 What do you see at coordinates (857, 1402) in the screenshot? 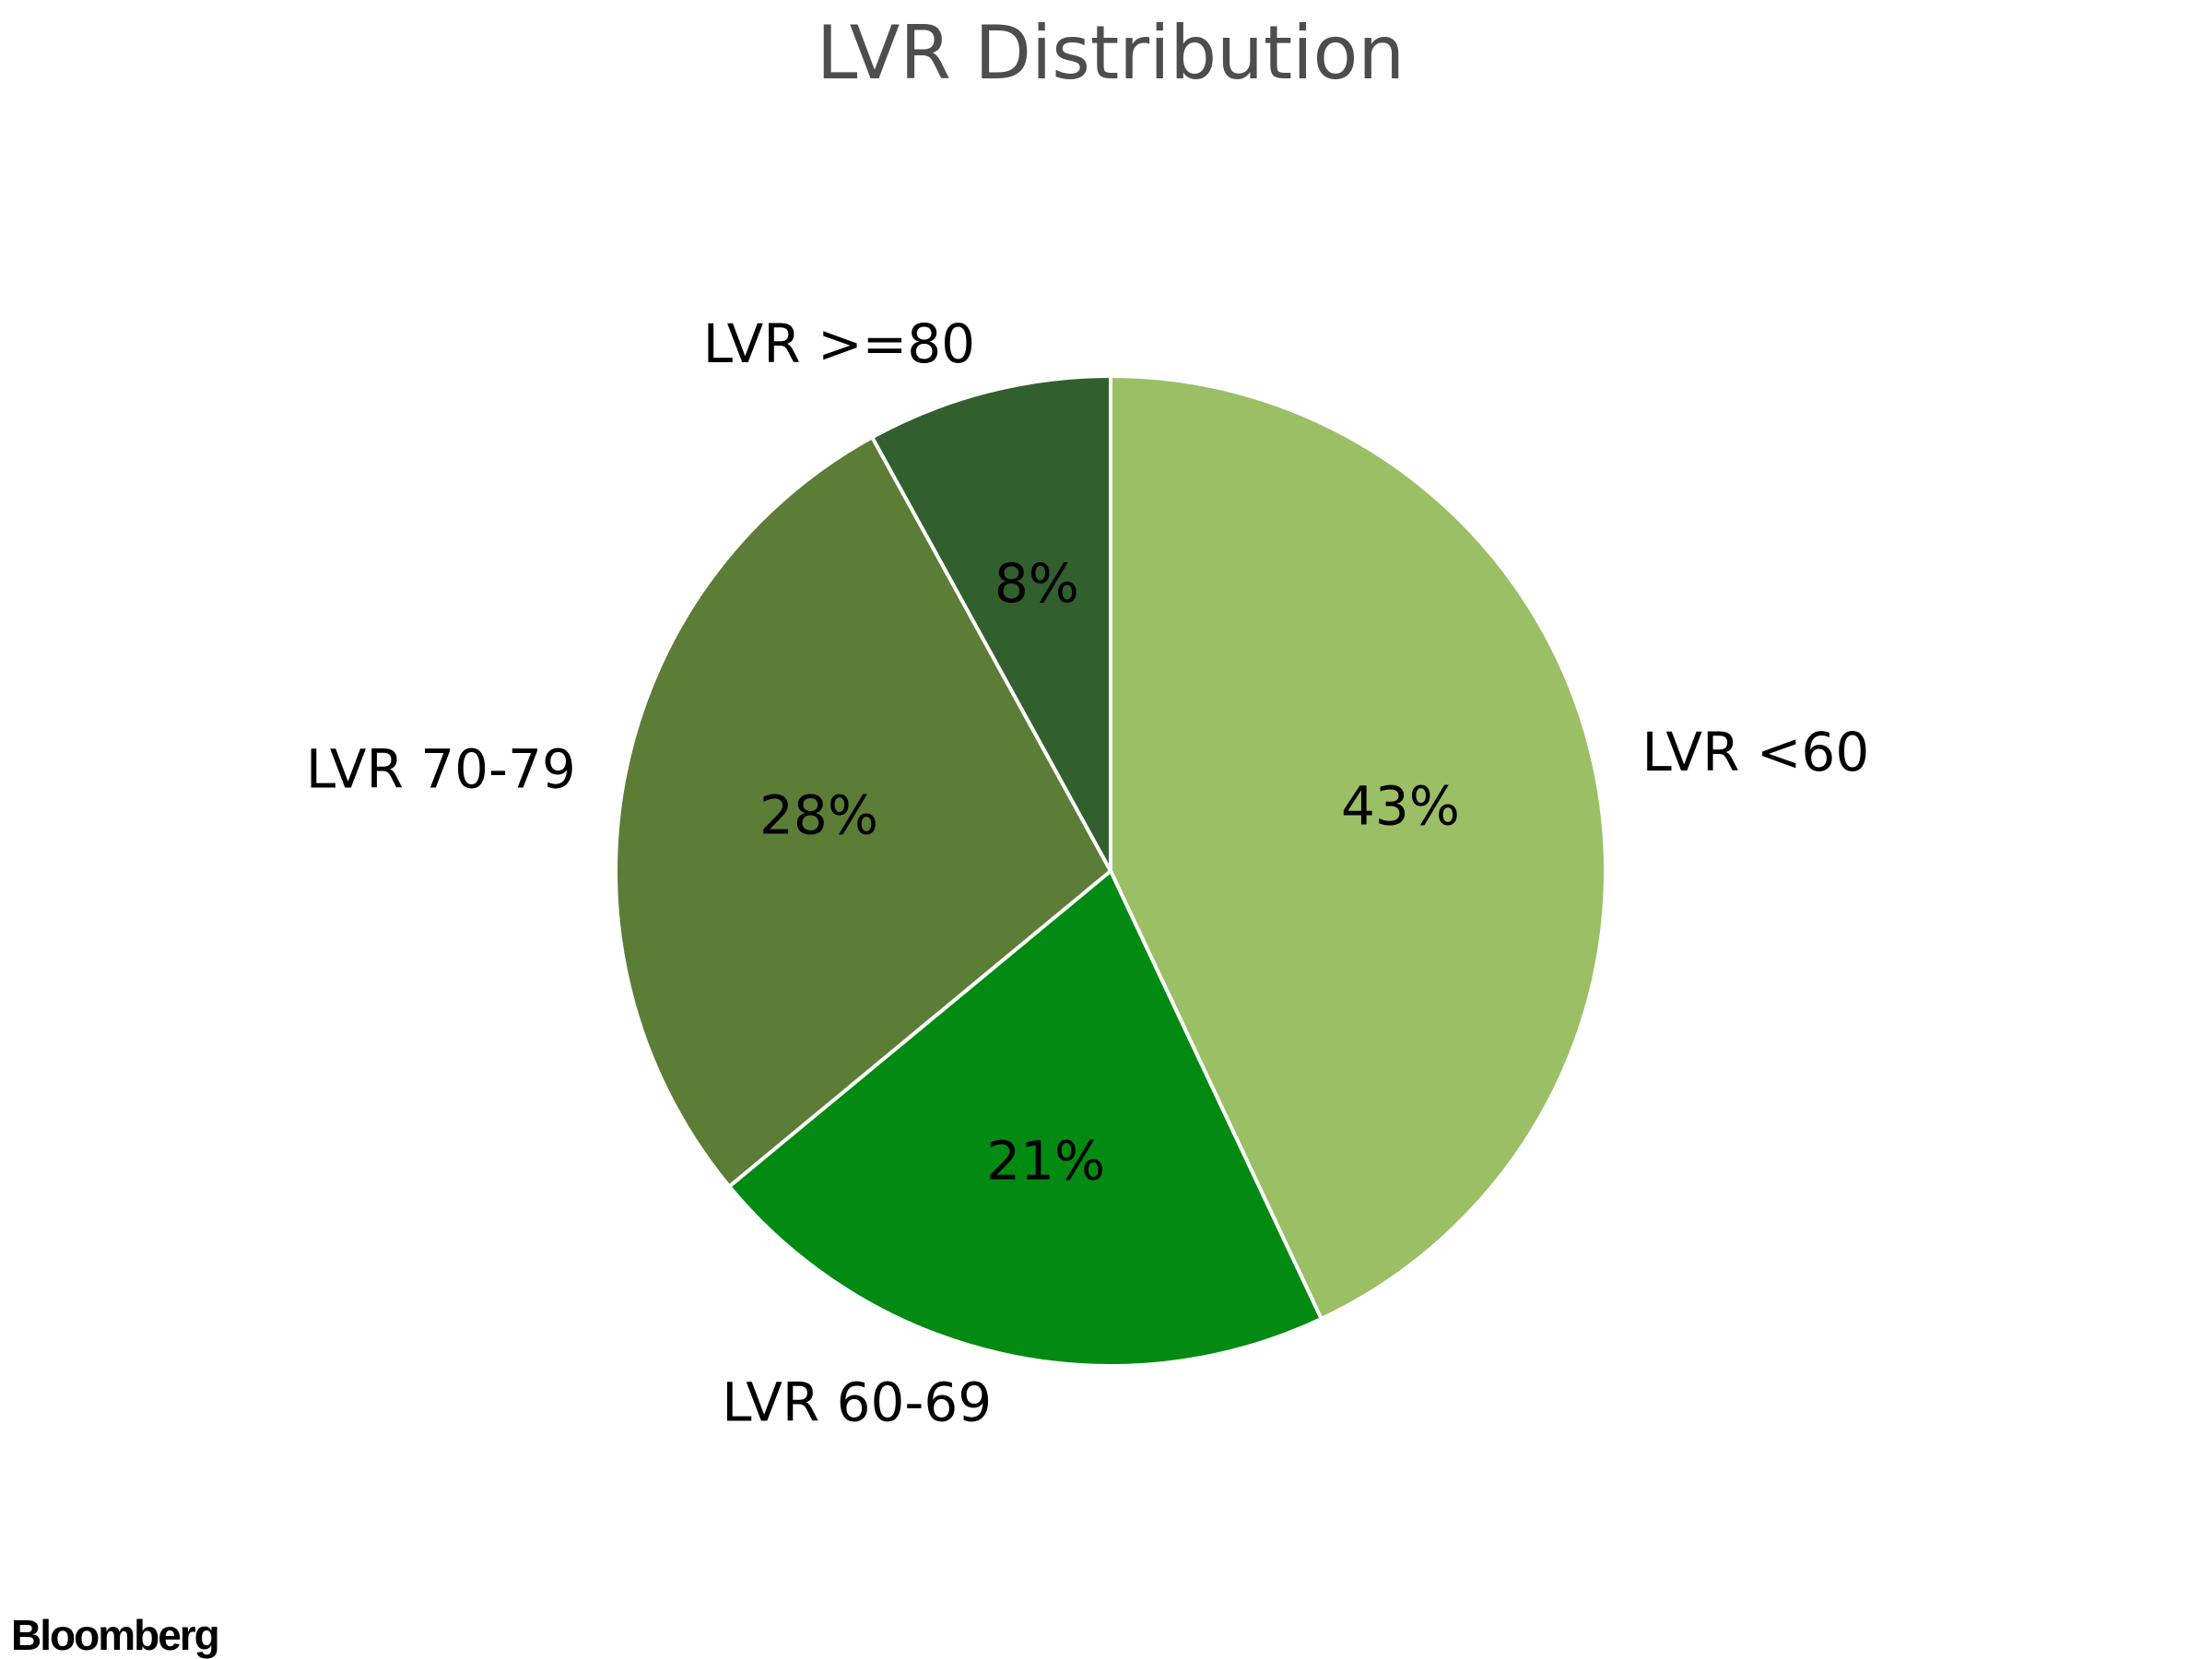
I see `pie-category-label-1: LVR 60-69` at bounding box center [857, 1402].